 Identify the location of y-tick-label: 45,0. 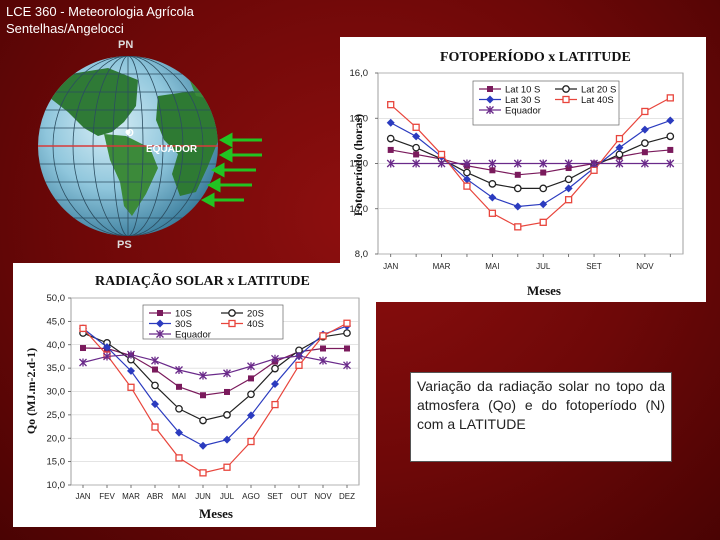
(56, 321).